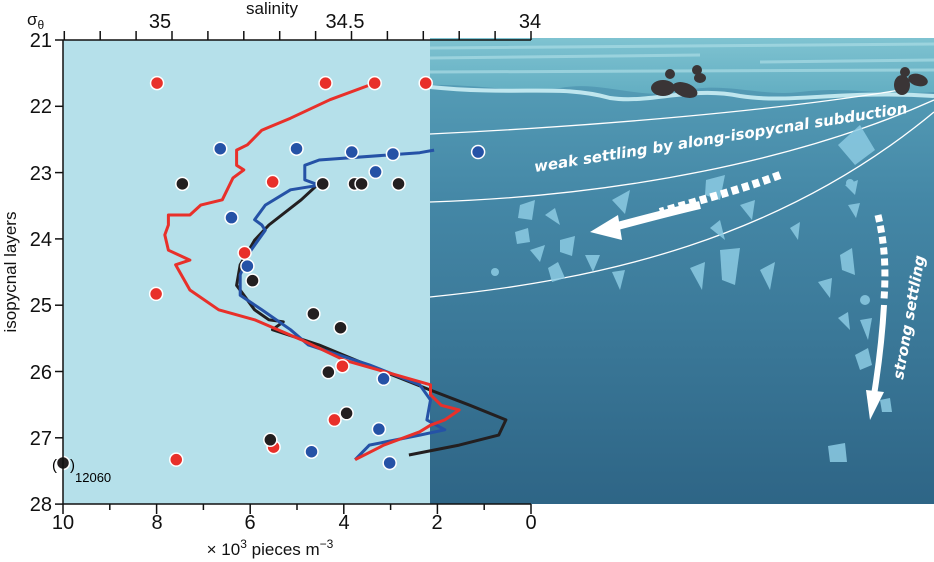 The width and height of the screenshot is (934, 562). I want to click on wave-highlight, so click(681, 58).